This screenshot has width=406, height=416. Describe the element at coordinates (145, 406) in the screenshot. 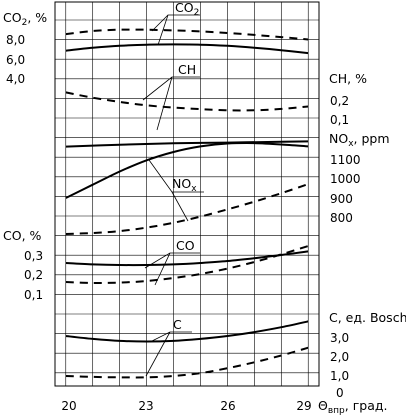

I see `x-tick-label: 23` at that location.